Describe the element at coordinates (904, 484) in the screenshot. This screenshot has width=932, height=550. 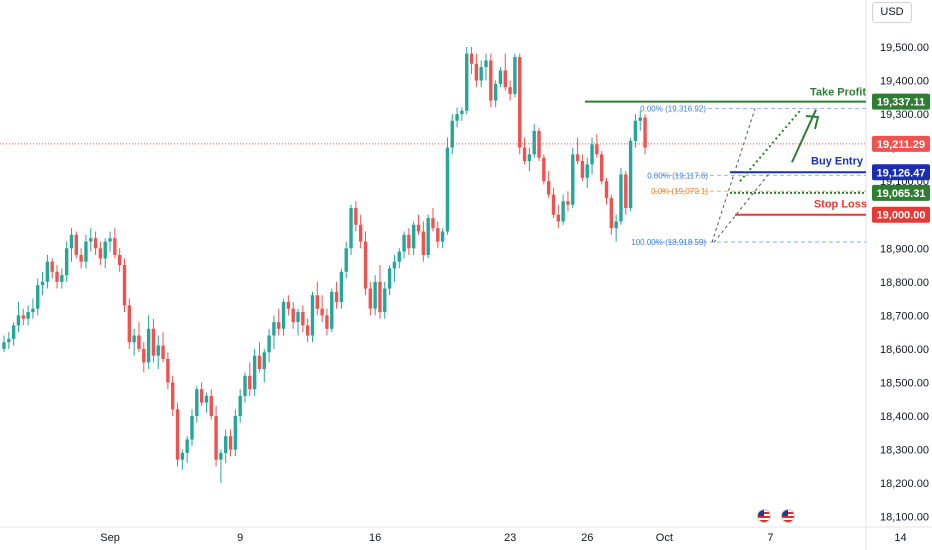
I see `price-tick-label: 18,200.00` at that location.